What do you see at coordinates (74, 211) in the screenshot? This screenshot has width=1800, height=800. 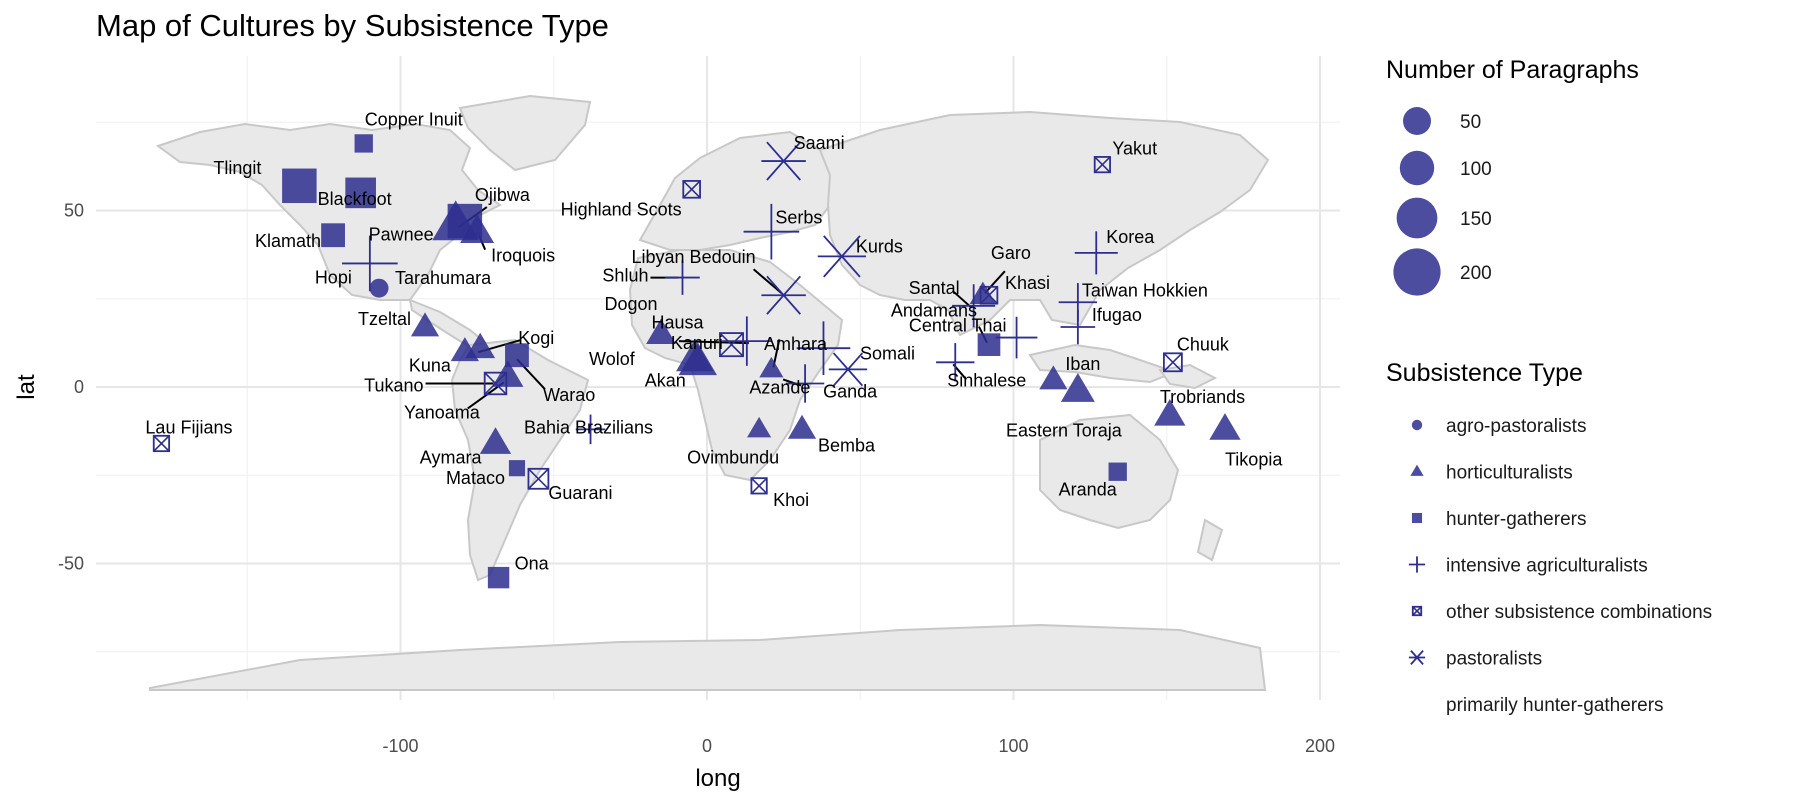 I see `y-tick-label: 50` at bounding box center [74, 211].